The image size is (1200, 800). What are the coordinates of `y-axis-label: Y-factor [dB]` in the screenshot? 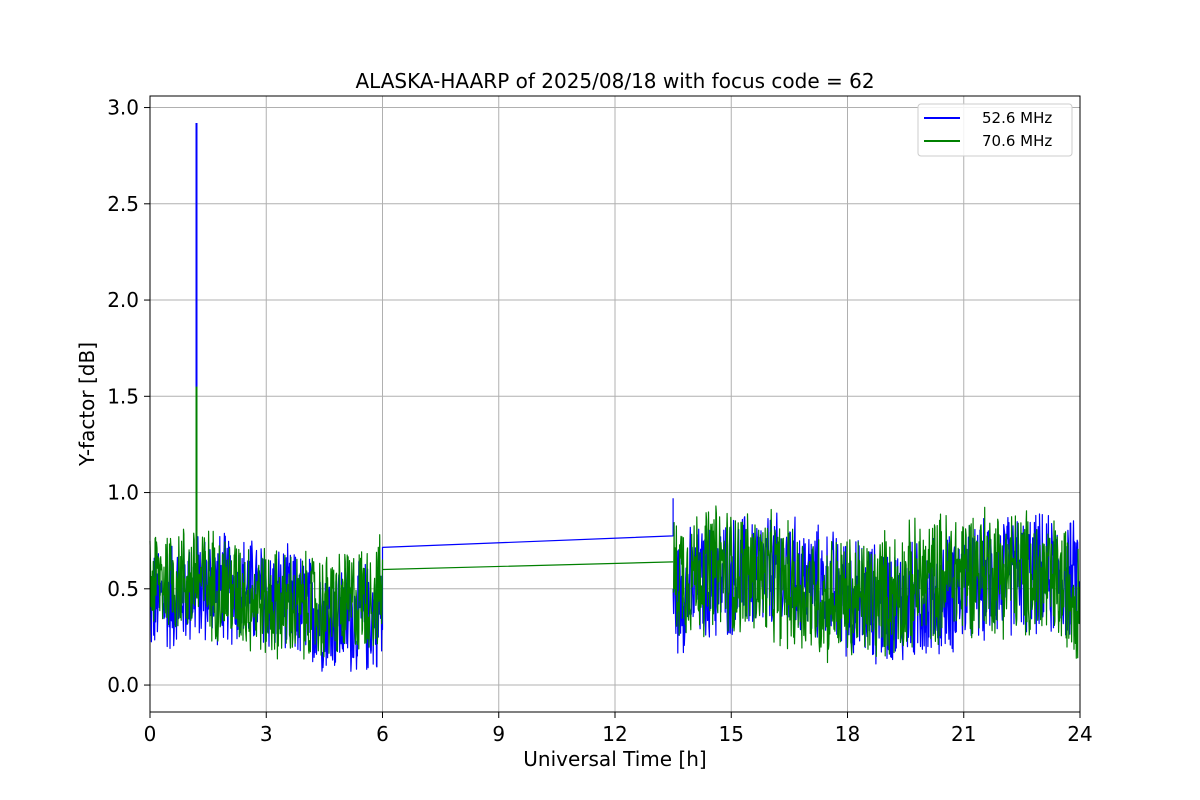 It's located at (87, 404).